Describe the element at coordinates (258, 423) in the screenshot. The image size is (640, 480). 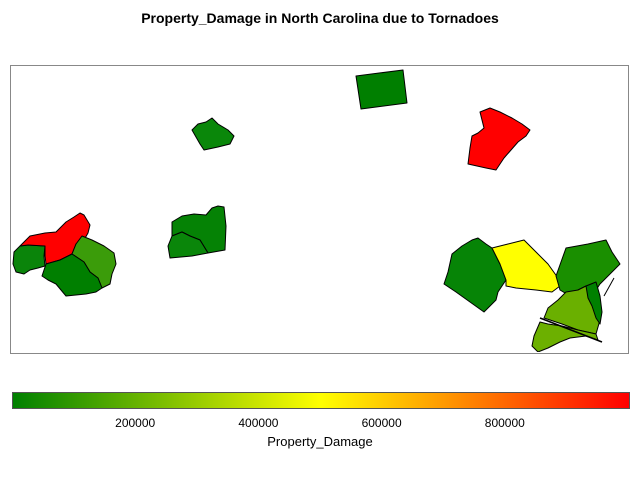
I see `legend-tick-label: 400000` at that location.